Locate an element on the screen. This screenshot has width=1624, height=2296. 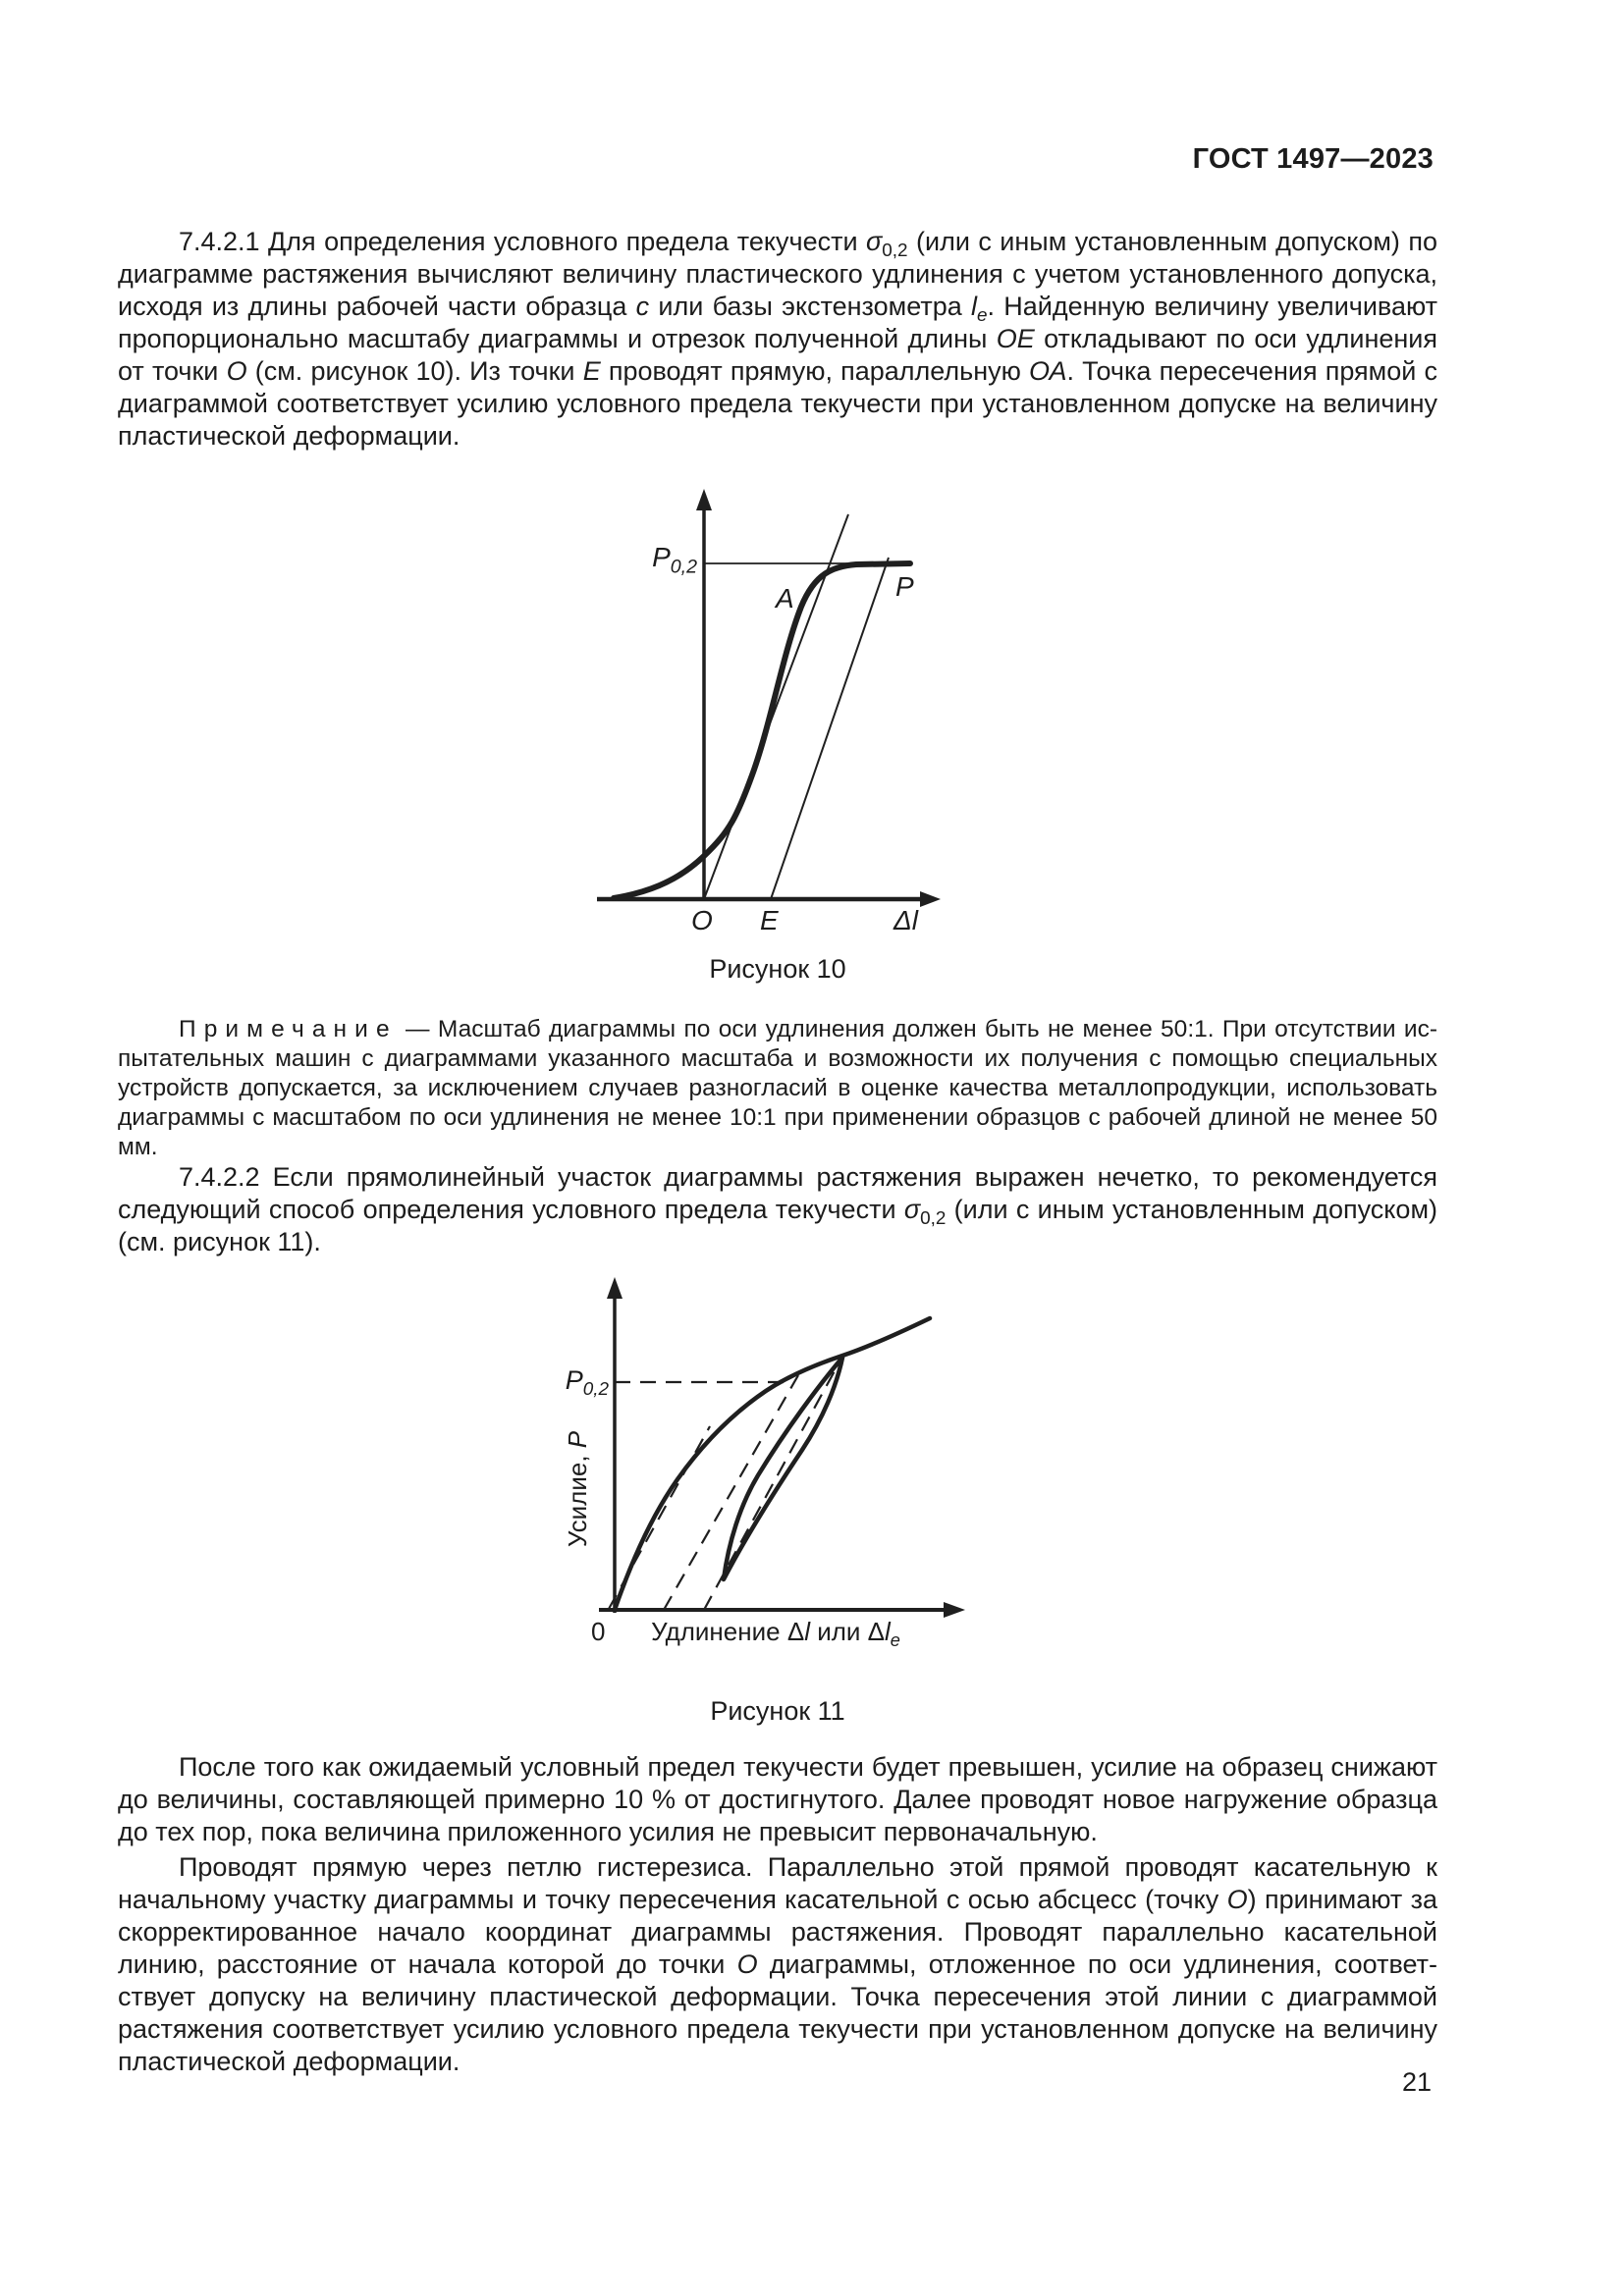
figure-10-diagram is located at coordinates (769, 698).